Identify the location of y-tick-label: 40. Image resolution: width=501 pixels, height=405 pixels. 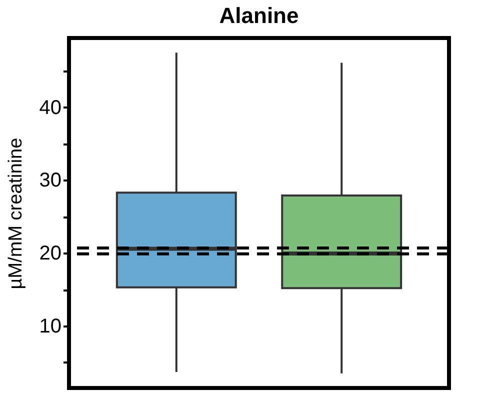
(50, 107).